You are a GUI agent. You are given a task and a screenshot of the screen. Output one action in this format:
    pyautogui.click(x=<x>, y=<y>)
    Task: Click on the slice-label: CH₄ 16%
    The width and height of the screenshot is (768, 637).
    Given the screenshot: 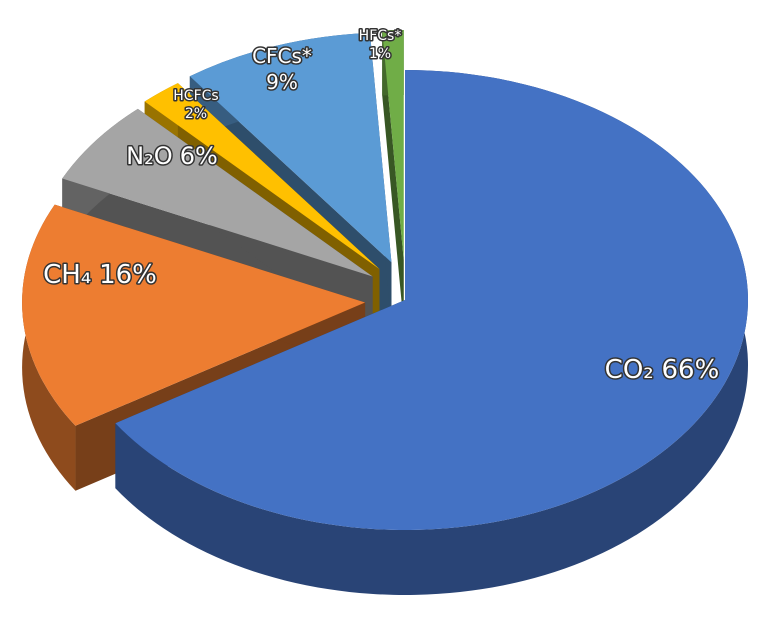 What is the action you would take?
    pyautogui.click(x=100, y=275)
    